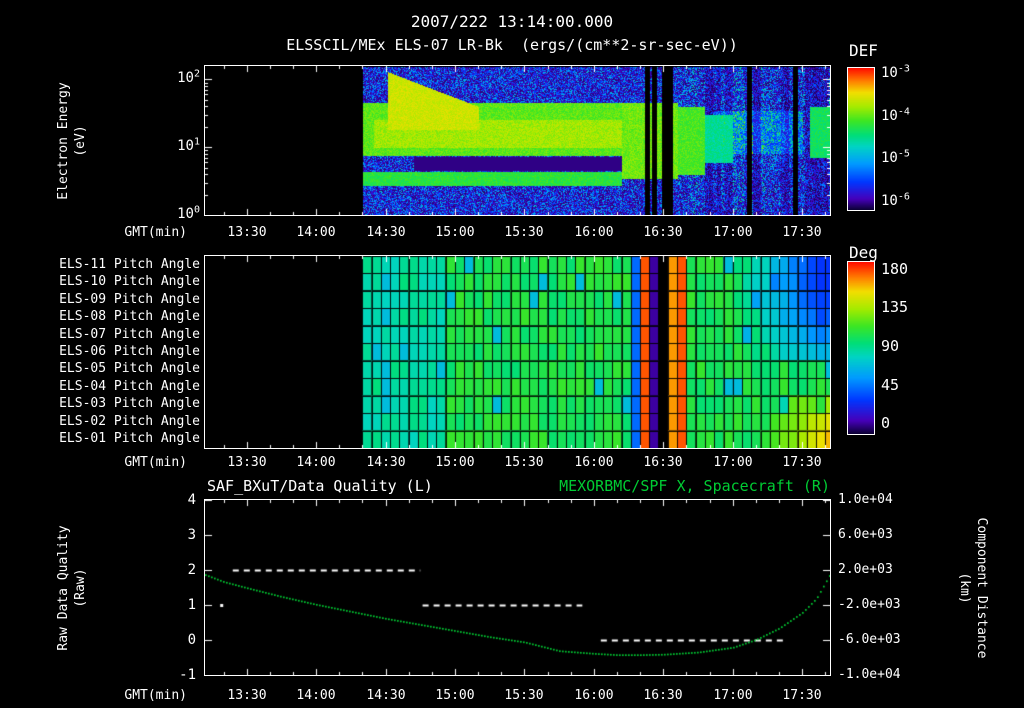  I want to click on time-tick-label-row3: 17:00, so click(733, 695).